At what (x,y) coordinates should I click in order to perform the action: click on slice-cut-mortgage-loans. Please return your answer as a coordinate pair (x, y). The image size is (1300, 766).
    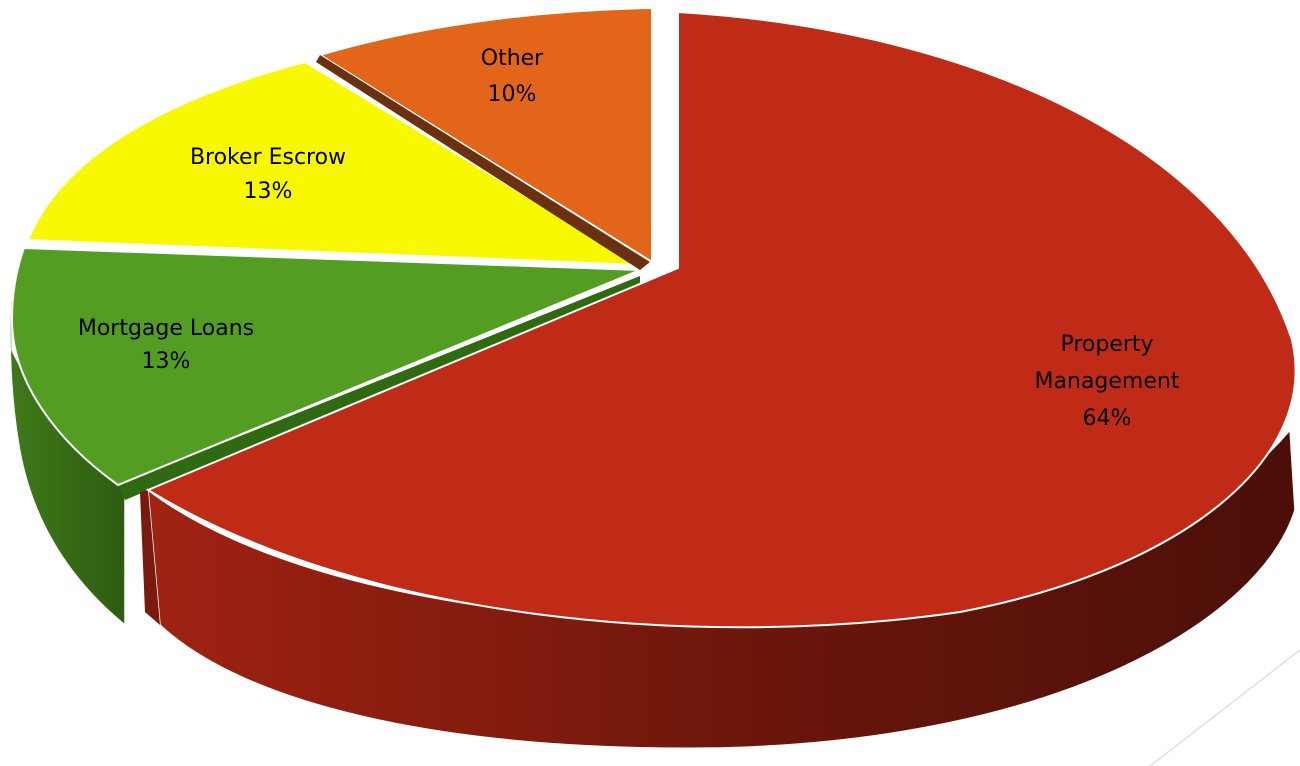
    Looking at the image, I should click on (379, 388).